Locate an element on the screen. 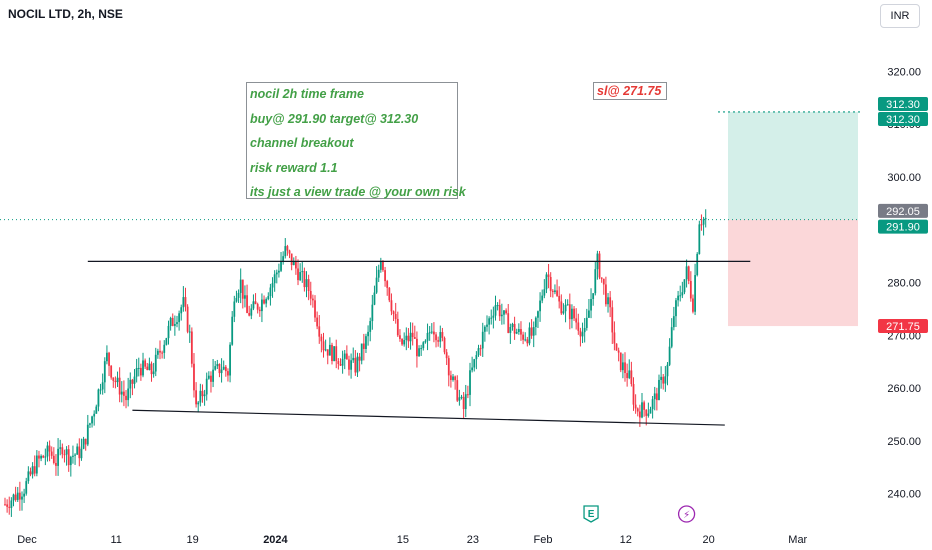 This screenshot has width=932, height=550. note-line-timeframe: nocil 2h time frame is located at coordinates (307, 94).